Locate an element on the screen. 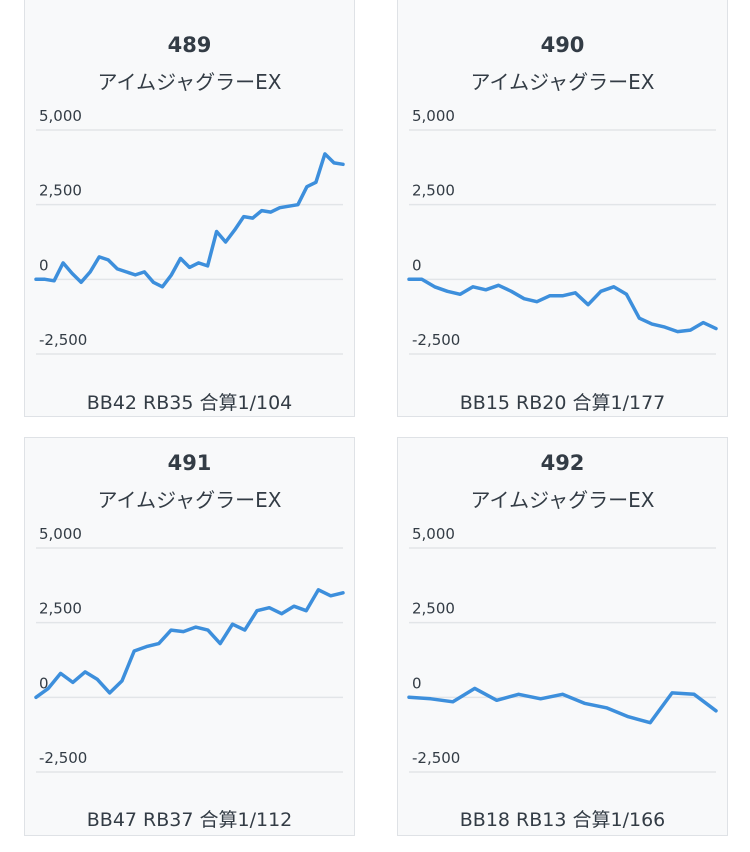 Image resolution: width=750 pixels, height=852 pixels. bonus-summary: BB18 RB13 合算1/166 is located at coordinates (562, 820).